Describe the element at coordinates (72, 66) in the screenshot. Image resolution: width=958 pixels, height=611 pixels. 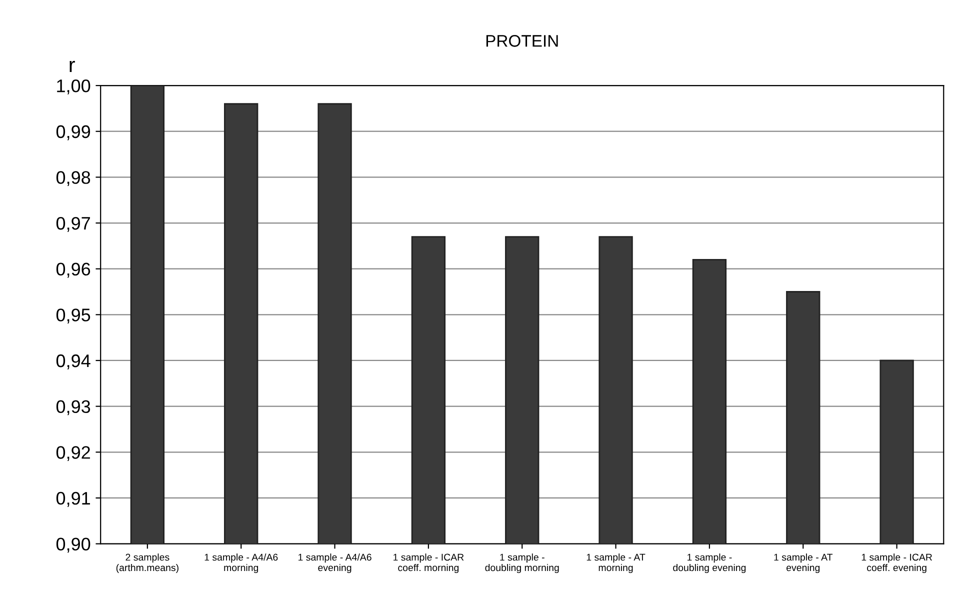
I see `y-axis-title: r` at that location.